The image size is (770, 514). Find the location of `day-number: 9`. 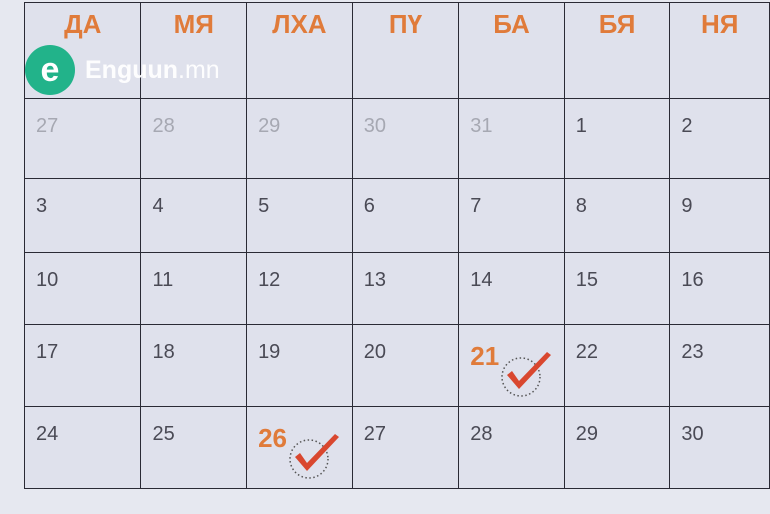

day-number: 9 is located at coordinates (687, 206).